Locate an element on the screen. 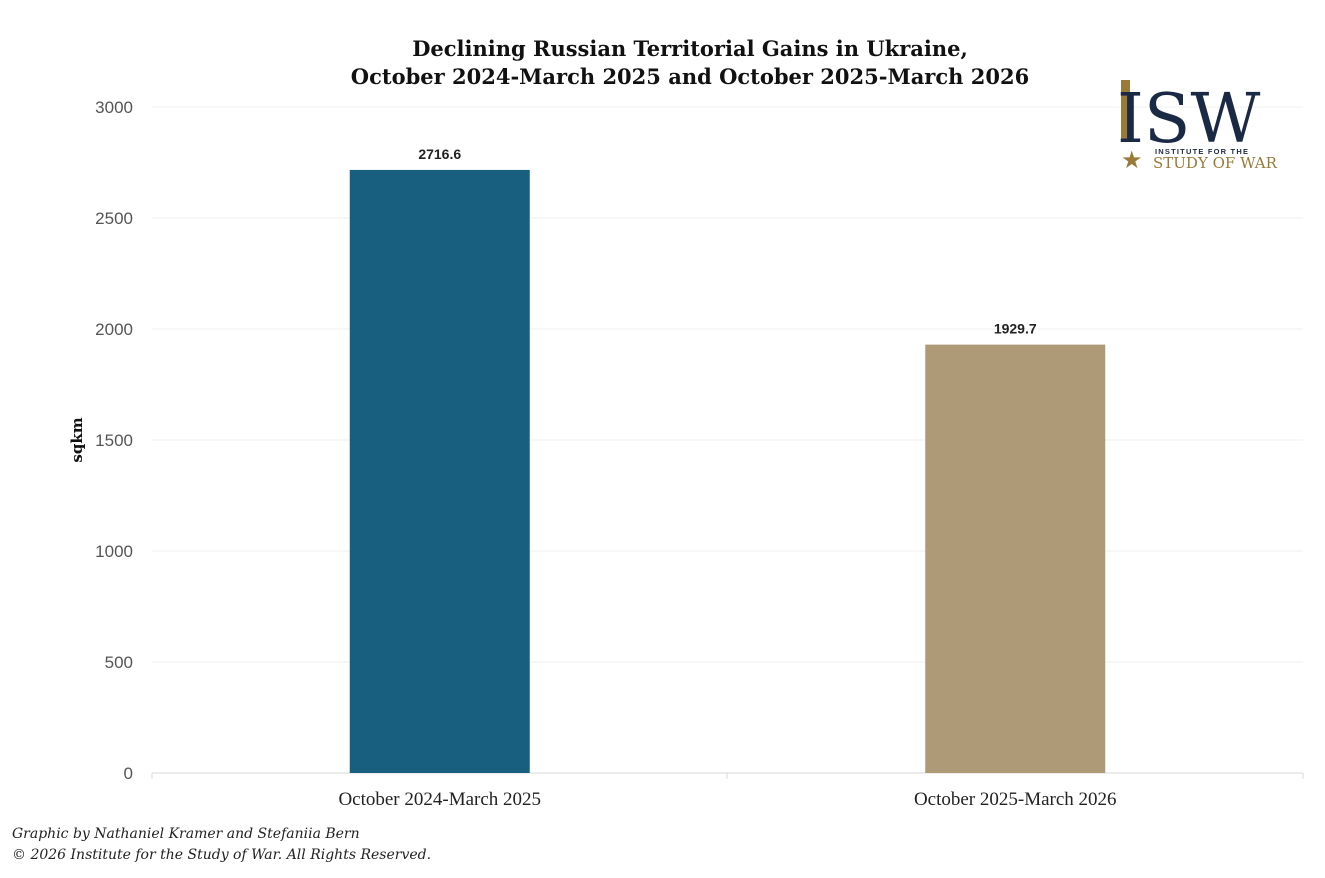 This screenshot has width=1325, height=878. logo-tagline-bottom: STUDY OF WAR is located at coordinates (1215, 163).